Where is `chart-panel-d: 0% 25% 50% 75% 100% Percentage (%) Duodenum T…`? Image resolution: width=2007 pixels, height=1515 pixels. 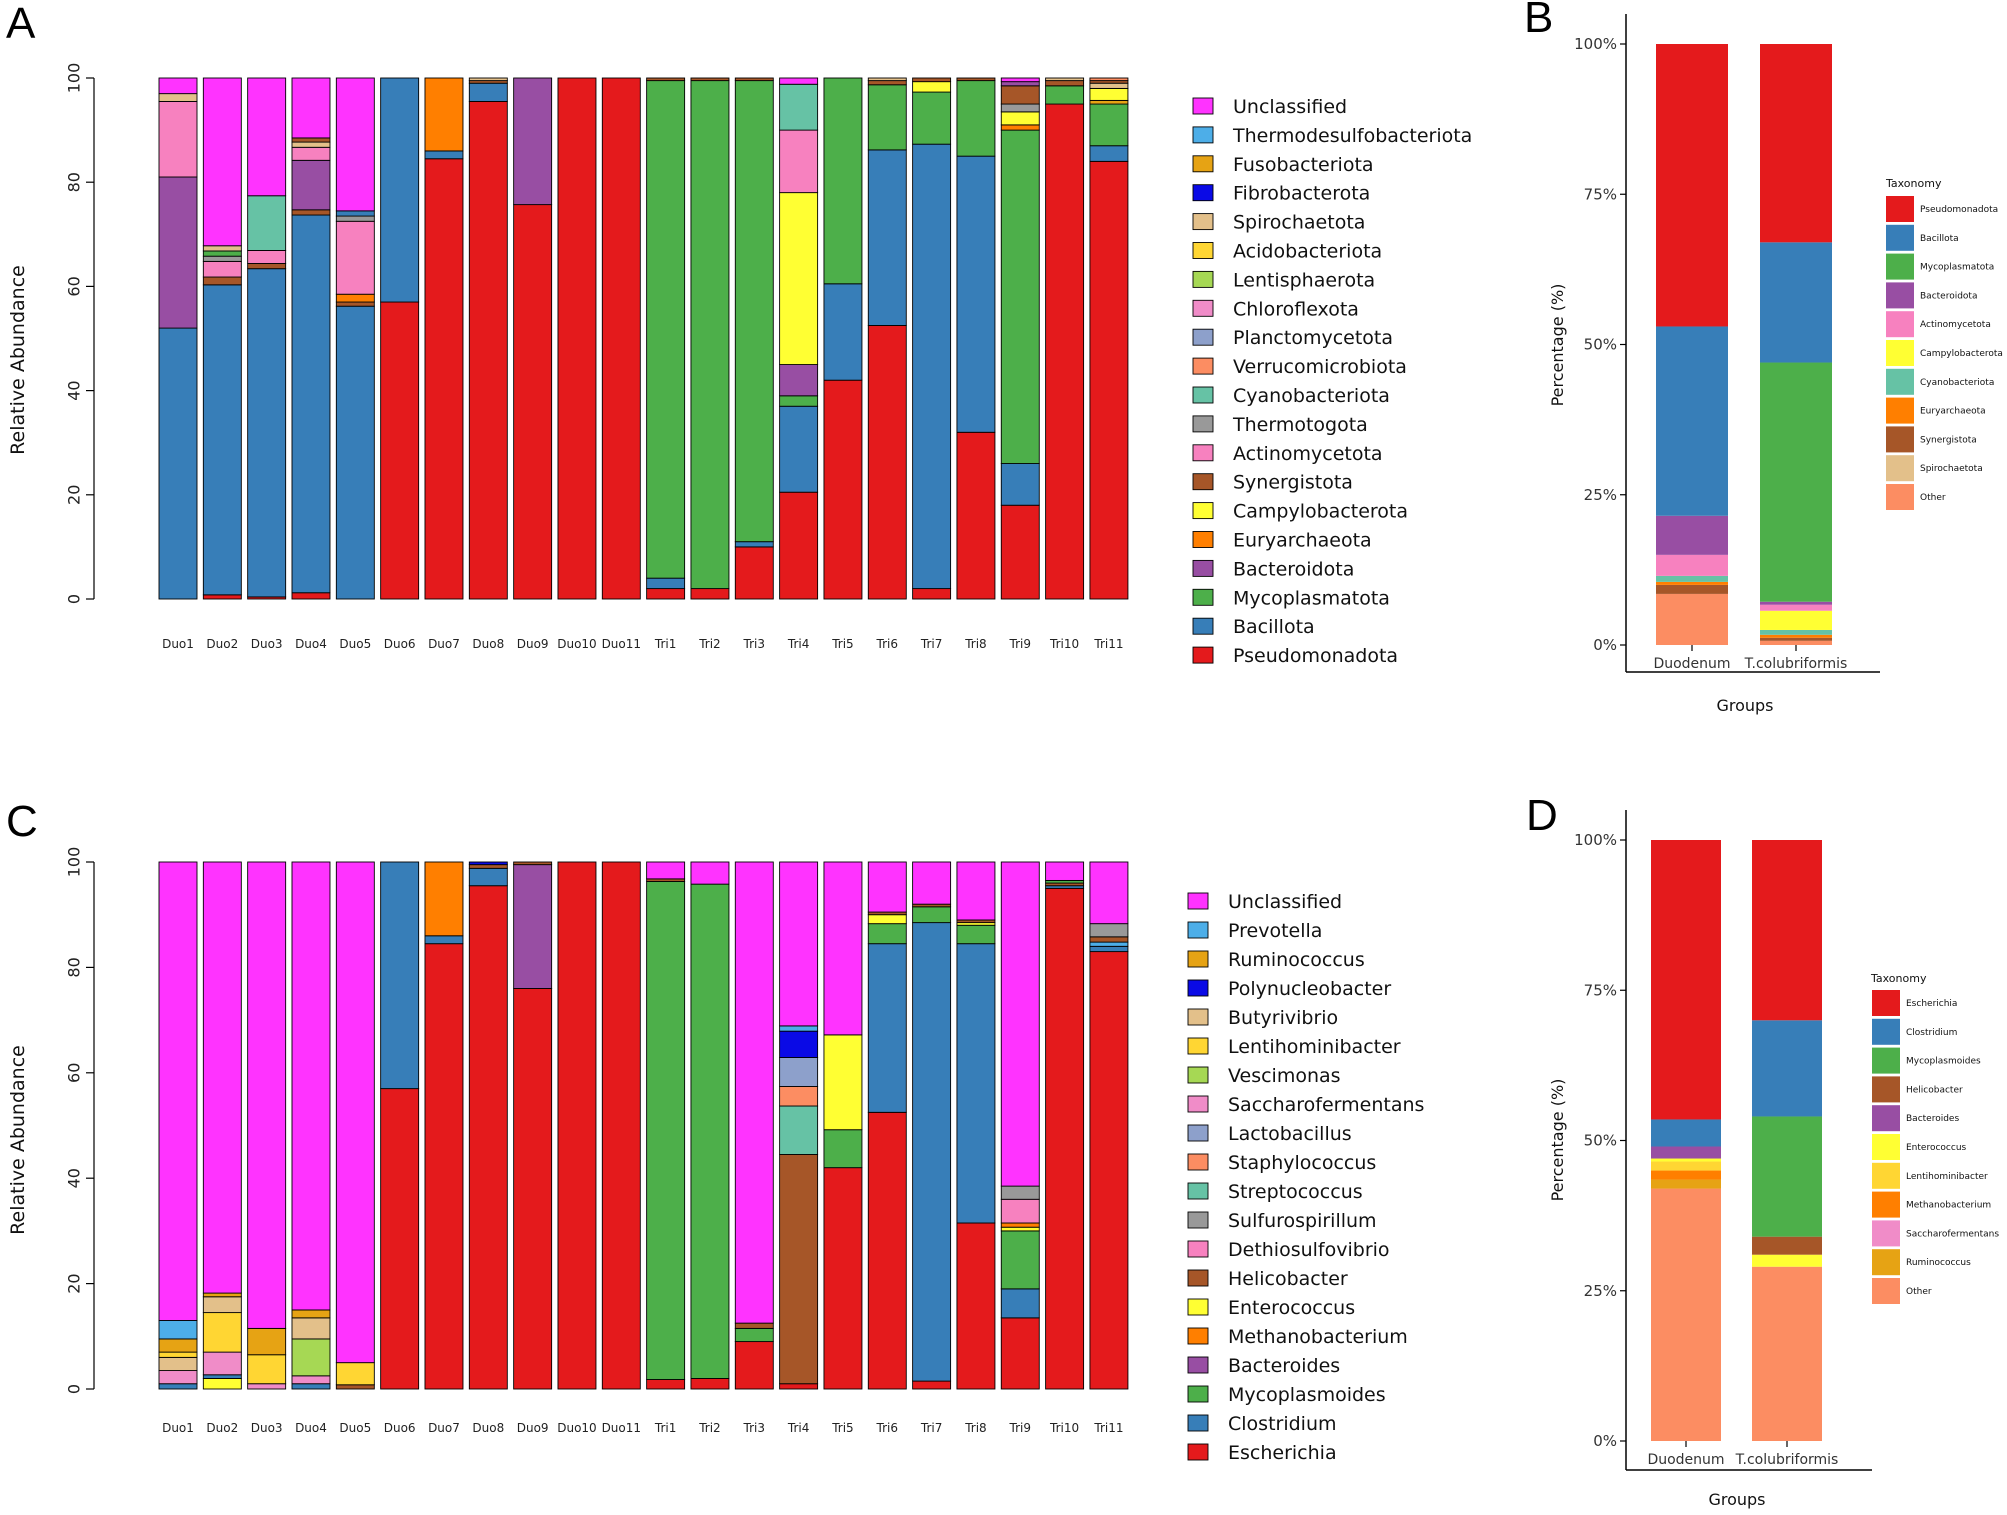 chart-panel-d: 0% 25% 50% 75% 100% Percentage (%) Duodenum T… is located at coordinates (1773, 1159).